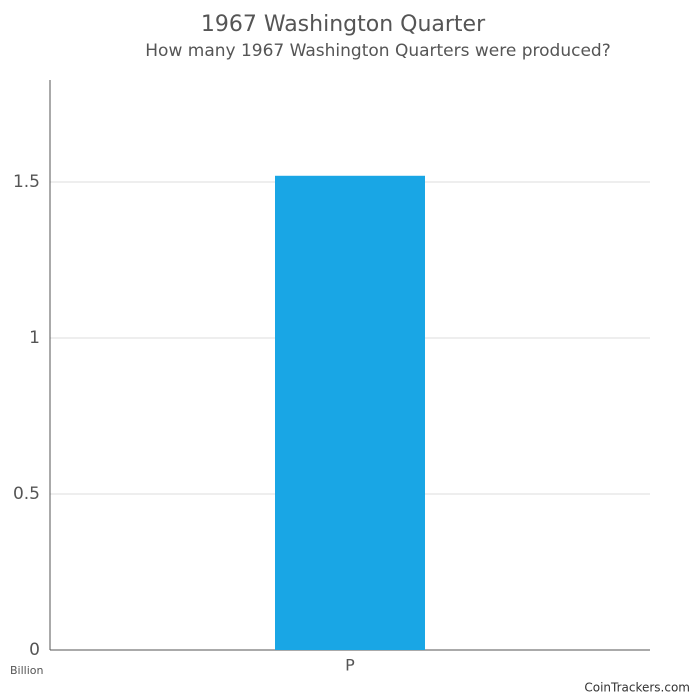 The image size is (700, 700). Describe the element at coordinates (34, 338) in the screenshot. I see `y-tick-label: 1` at that location.